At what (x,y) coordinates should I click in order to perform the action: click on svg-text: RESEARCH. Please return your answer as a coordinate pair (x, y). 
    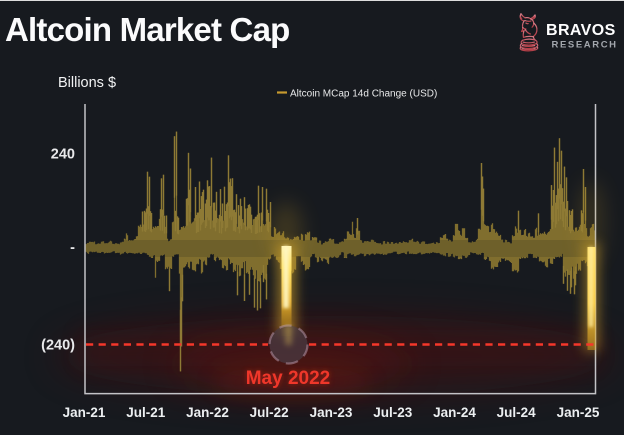
    Looking at the image, I should click on (585, 45).